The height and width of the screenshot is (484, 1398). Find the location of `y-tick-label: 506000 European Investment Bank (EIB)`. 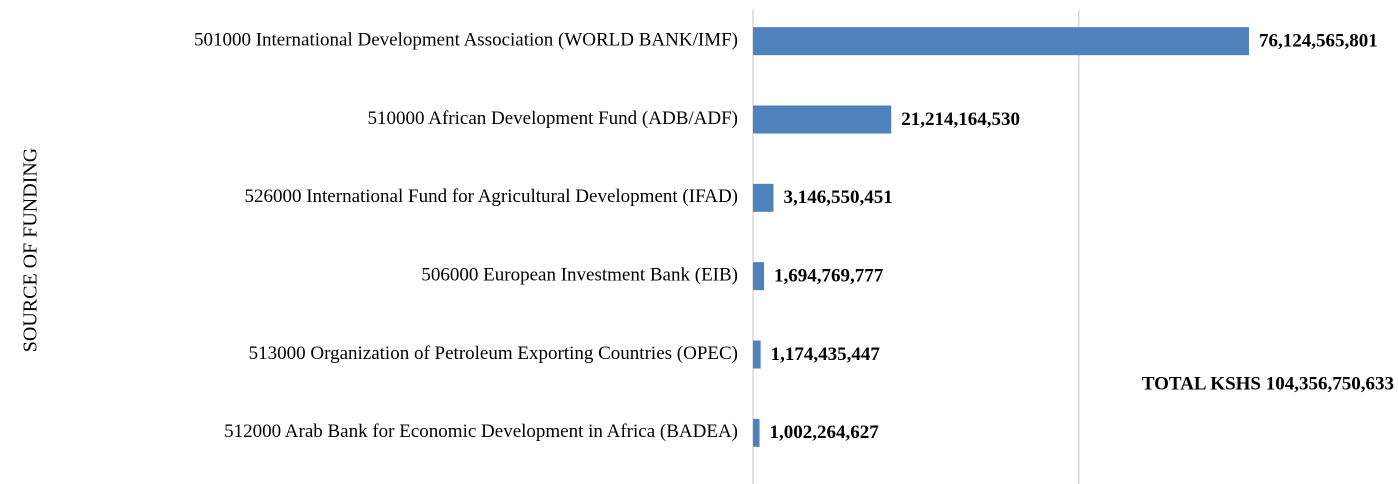

y-tick-label: 506000 European Investment Bank (EIB) is located at coordinates (579, 275).